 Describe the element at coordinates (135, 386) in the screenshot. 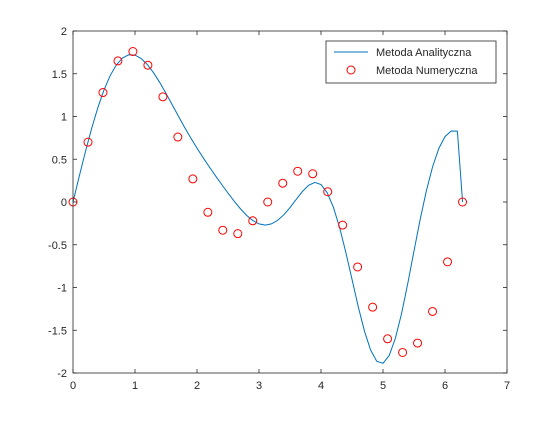

I see `x-tick-label: 1` at that location.